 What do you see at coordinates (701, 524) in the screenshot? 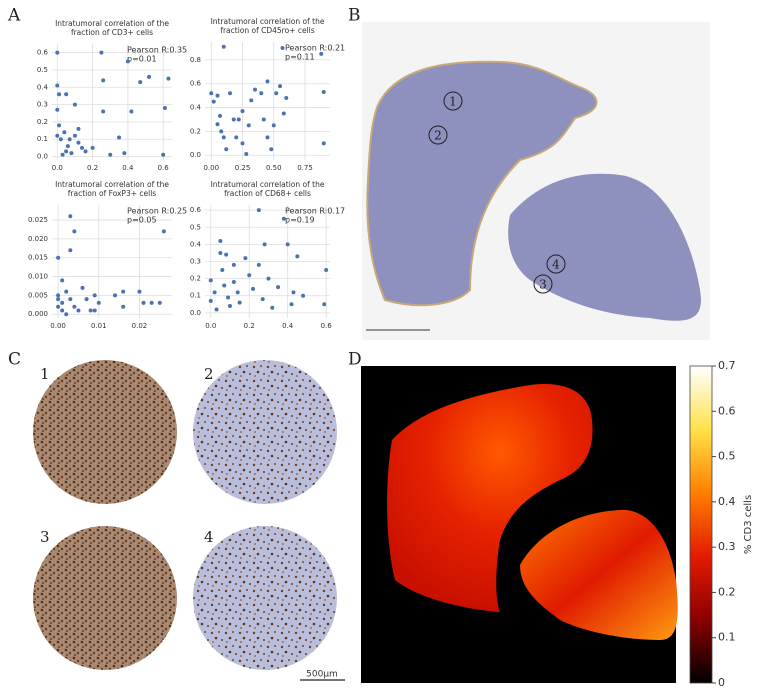
I see `colorbar` at bounding box center [701, 524].